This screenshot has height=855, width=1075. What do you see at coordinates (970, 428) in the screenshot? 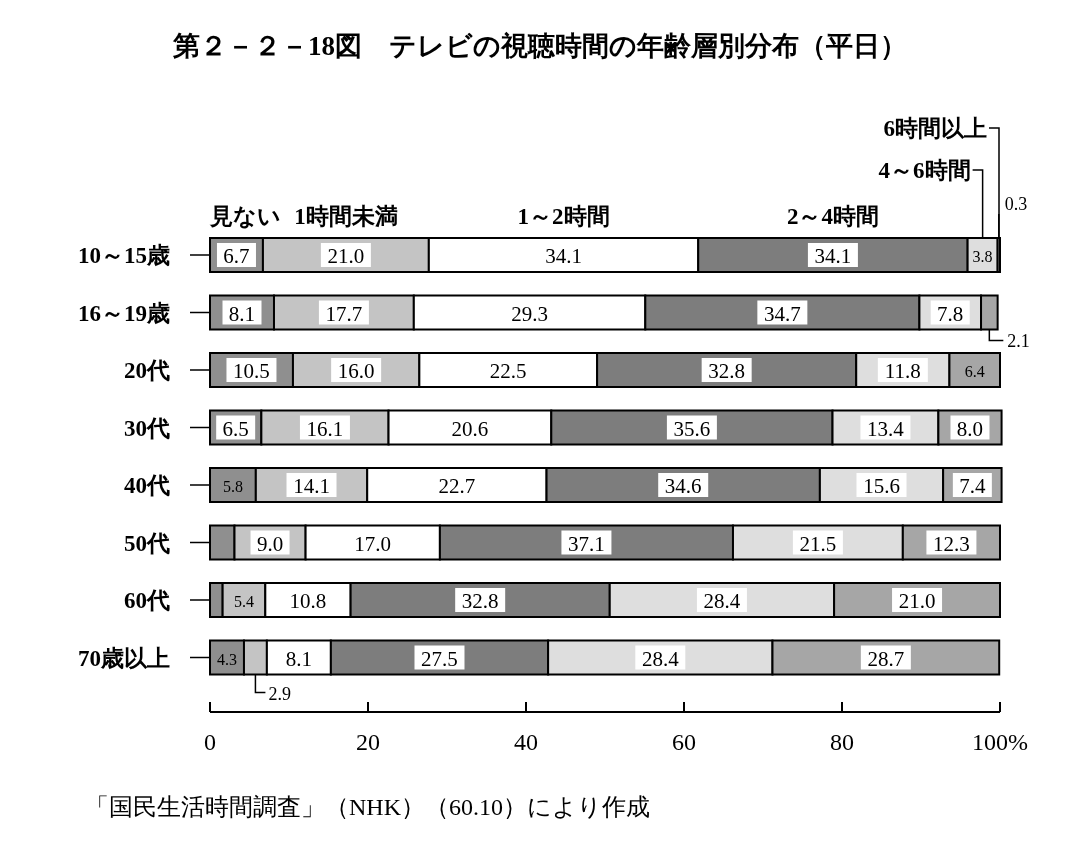
I see `data-label: 8.0` at bounding box center [970, 428].